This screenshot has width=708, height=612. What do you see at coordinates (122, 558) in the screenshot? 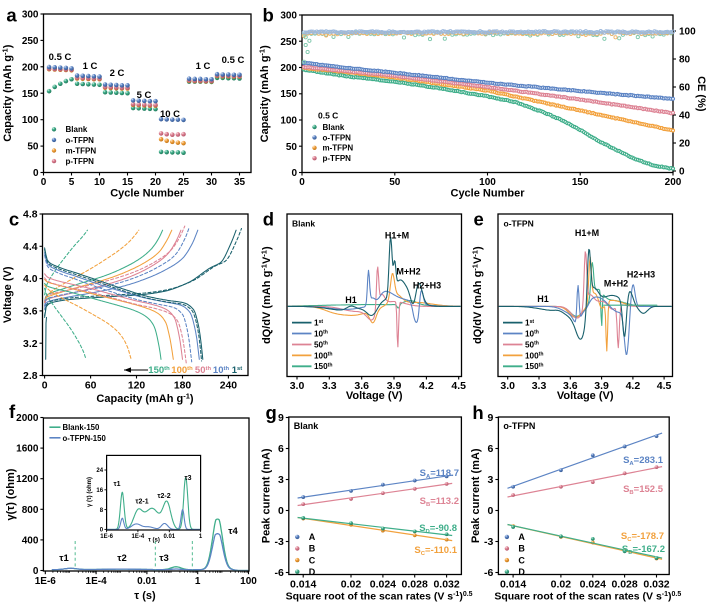
I see `svg-text: τ2` at bounding box center [122, 558].